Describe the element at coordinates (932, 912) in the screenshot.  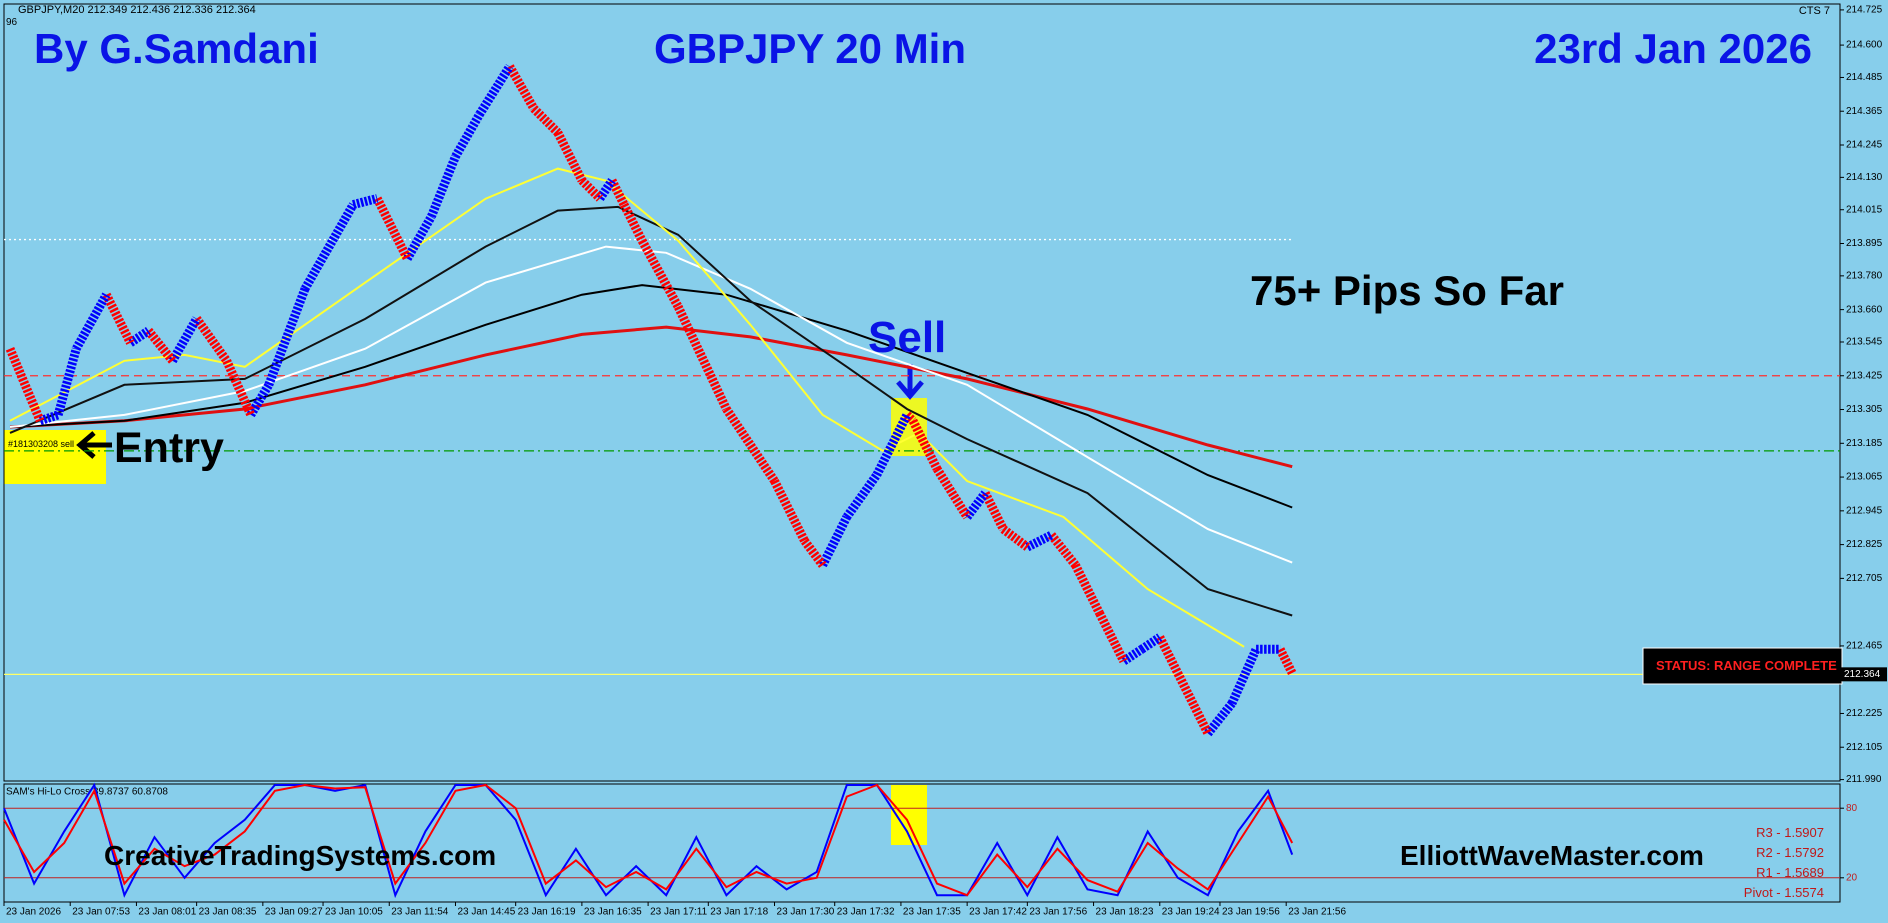
I see `x-tick-label: 23 Jan 17:35` at that location.